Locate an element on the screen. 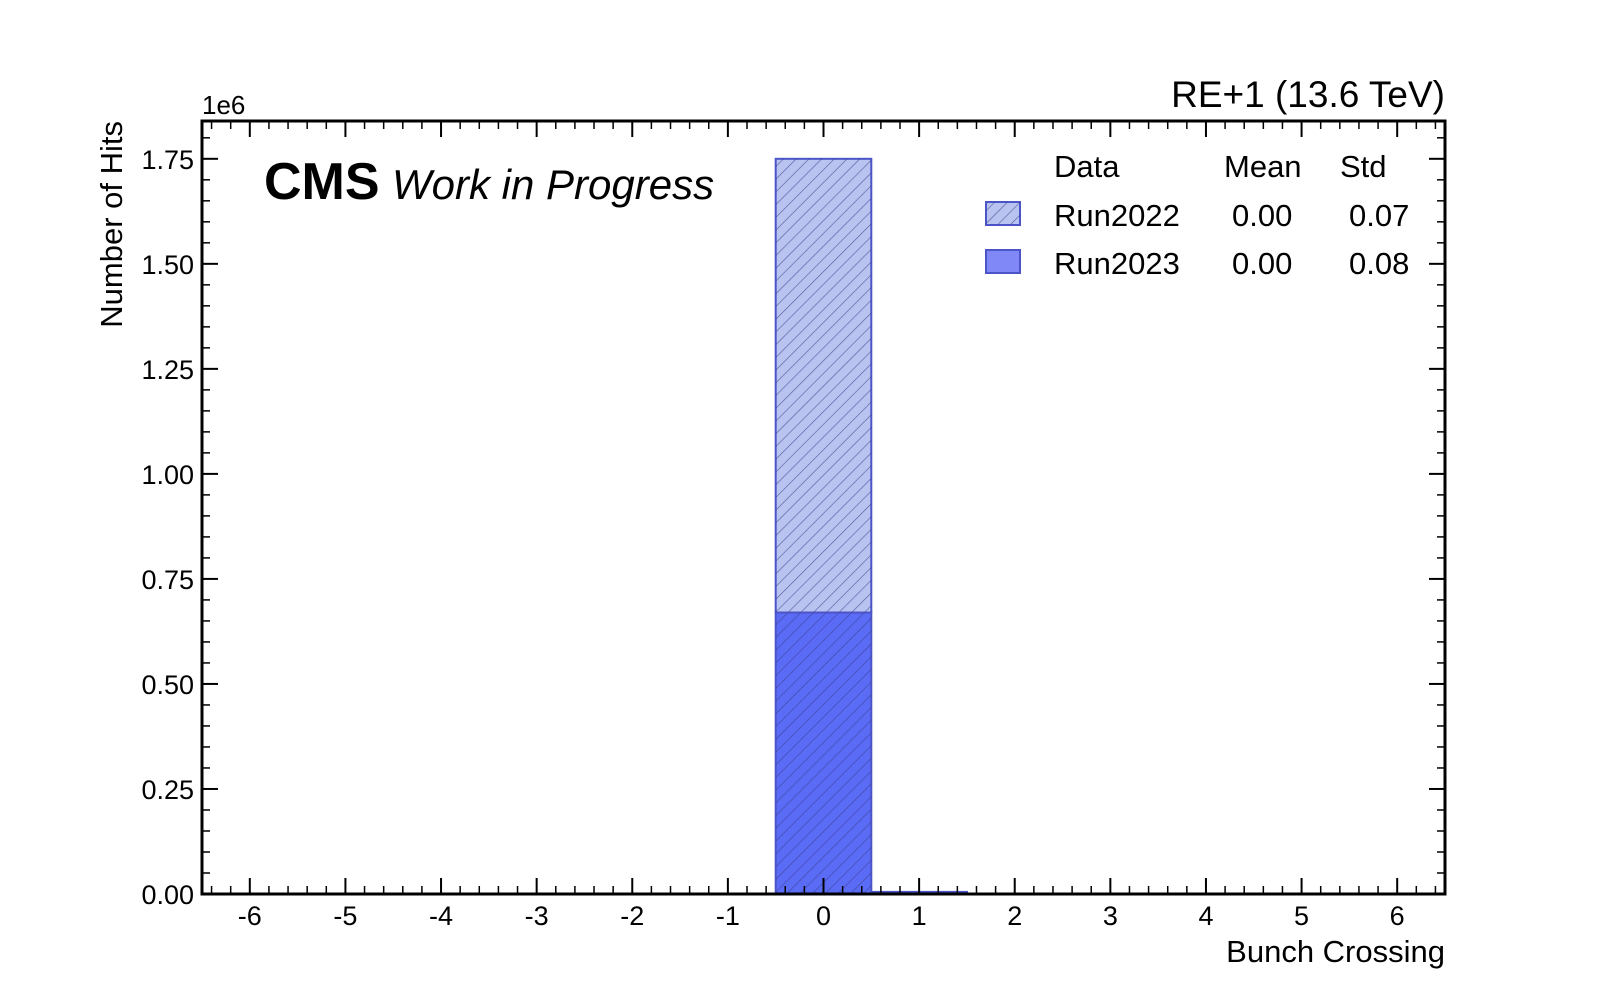 The height and width of the screenshot is (1000, 1600). legend-run2023-name: Run2023 is located at coordinates (1117, 263).